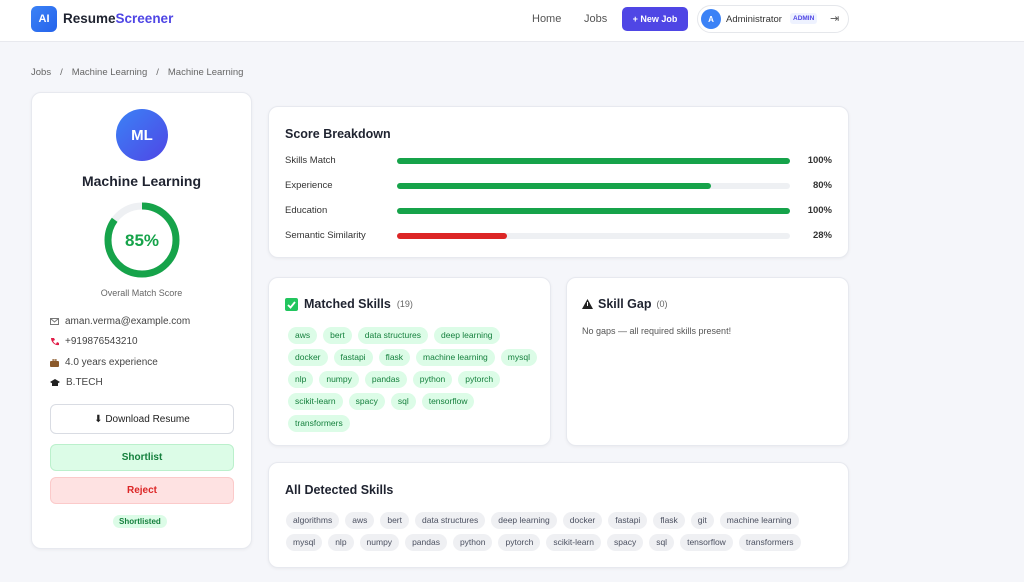 This screenshot has width=1024, height=582. I want to click on breadcrumb-item: Jobs, so click(41, 72).